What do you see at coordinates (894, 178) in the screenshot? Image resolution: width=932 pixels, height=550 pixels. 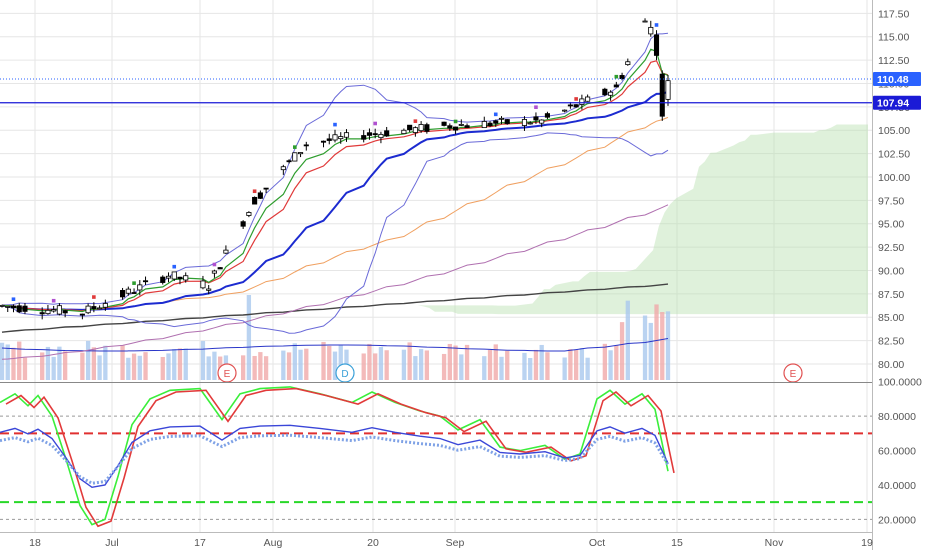 I see `price-tick-label: 100.00` at bounding box center [894, 178].